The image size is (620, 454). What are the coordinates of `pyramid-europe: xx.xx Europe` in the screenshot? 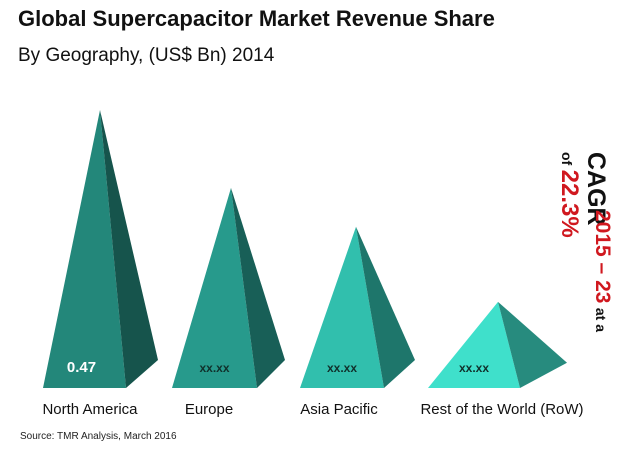 It's located at (228, 302).